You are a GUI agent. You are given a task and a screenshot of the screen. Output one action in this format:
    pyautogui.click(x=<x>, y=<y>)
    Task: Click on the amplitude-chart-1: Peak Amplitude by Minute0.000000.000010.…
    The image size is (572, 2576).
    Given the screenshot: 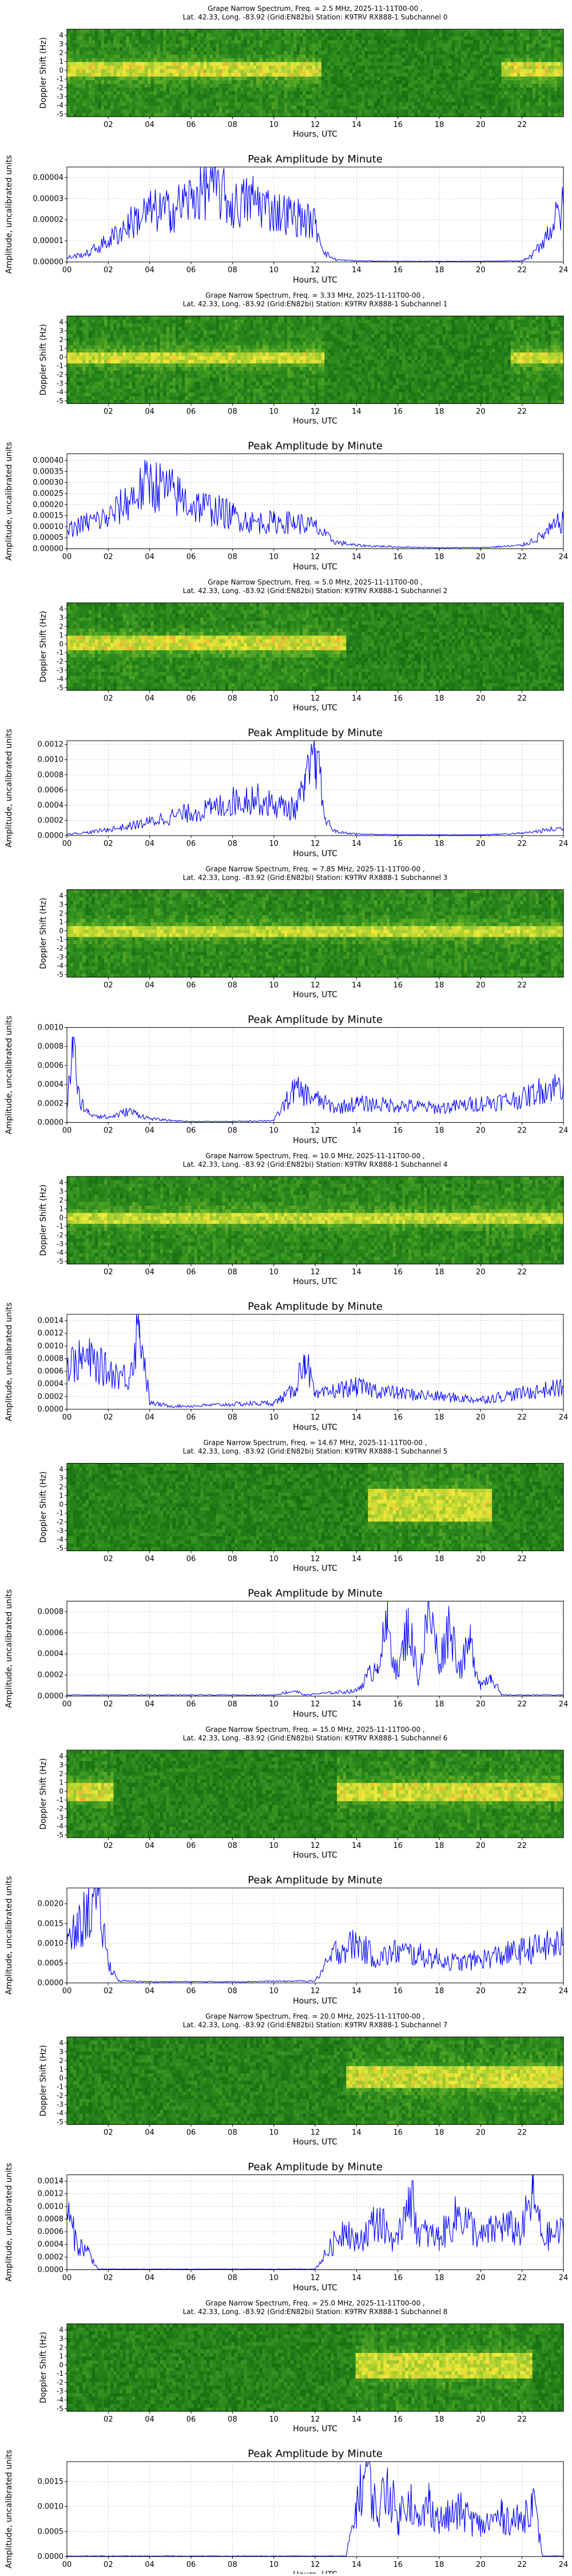 What is the action you would take?
    pyautogui.click(x=286, y=219)
    